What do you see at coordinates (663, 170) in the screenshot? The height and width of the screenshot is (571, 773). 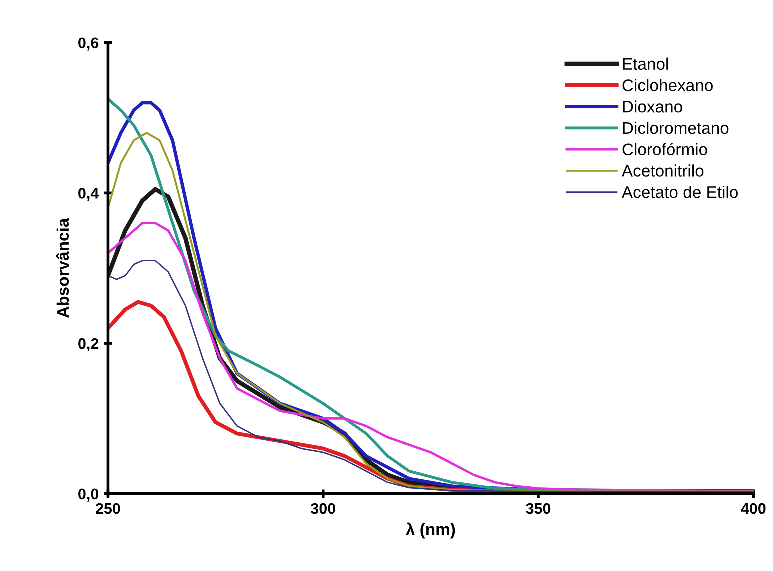 I see `legend-label: Acetonitrilo` at bounding box center [663, 170].